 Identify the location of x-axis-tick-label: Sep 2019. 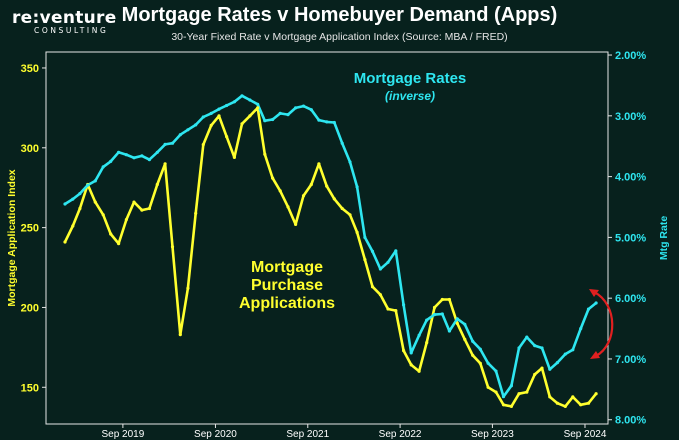
(122, 434).